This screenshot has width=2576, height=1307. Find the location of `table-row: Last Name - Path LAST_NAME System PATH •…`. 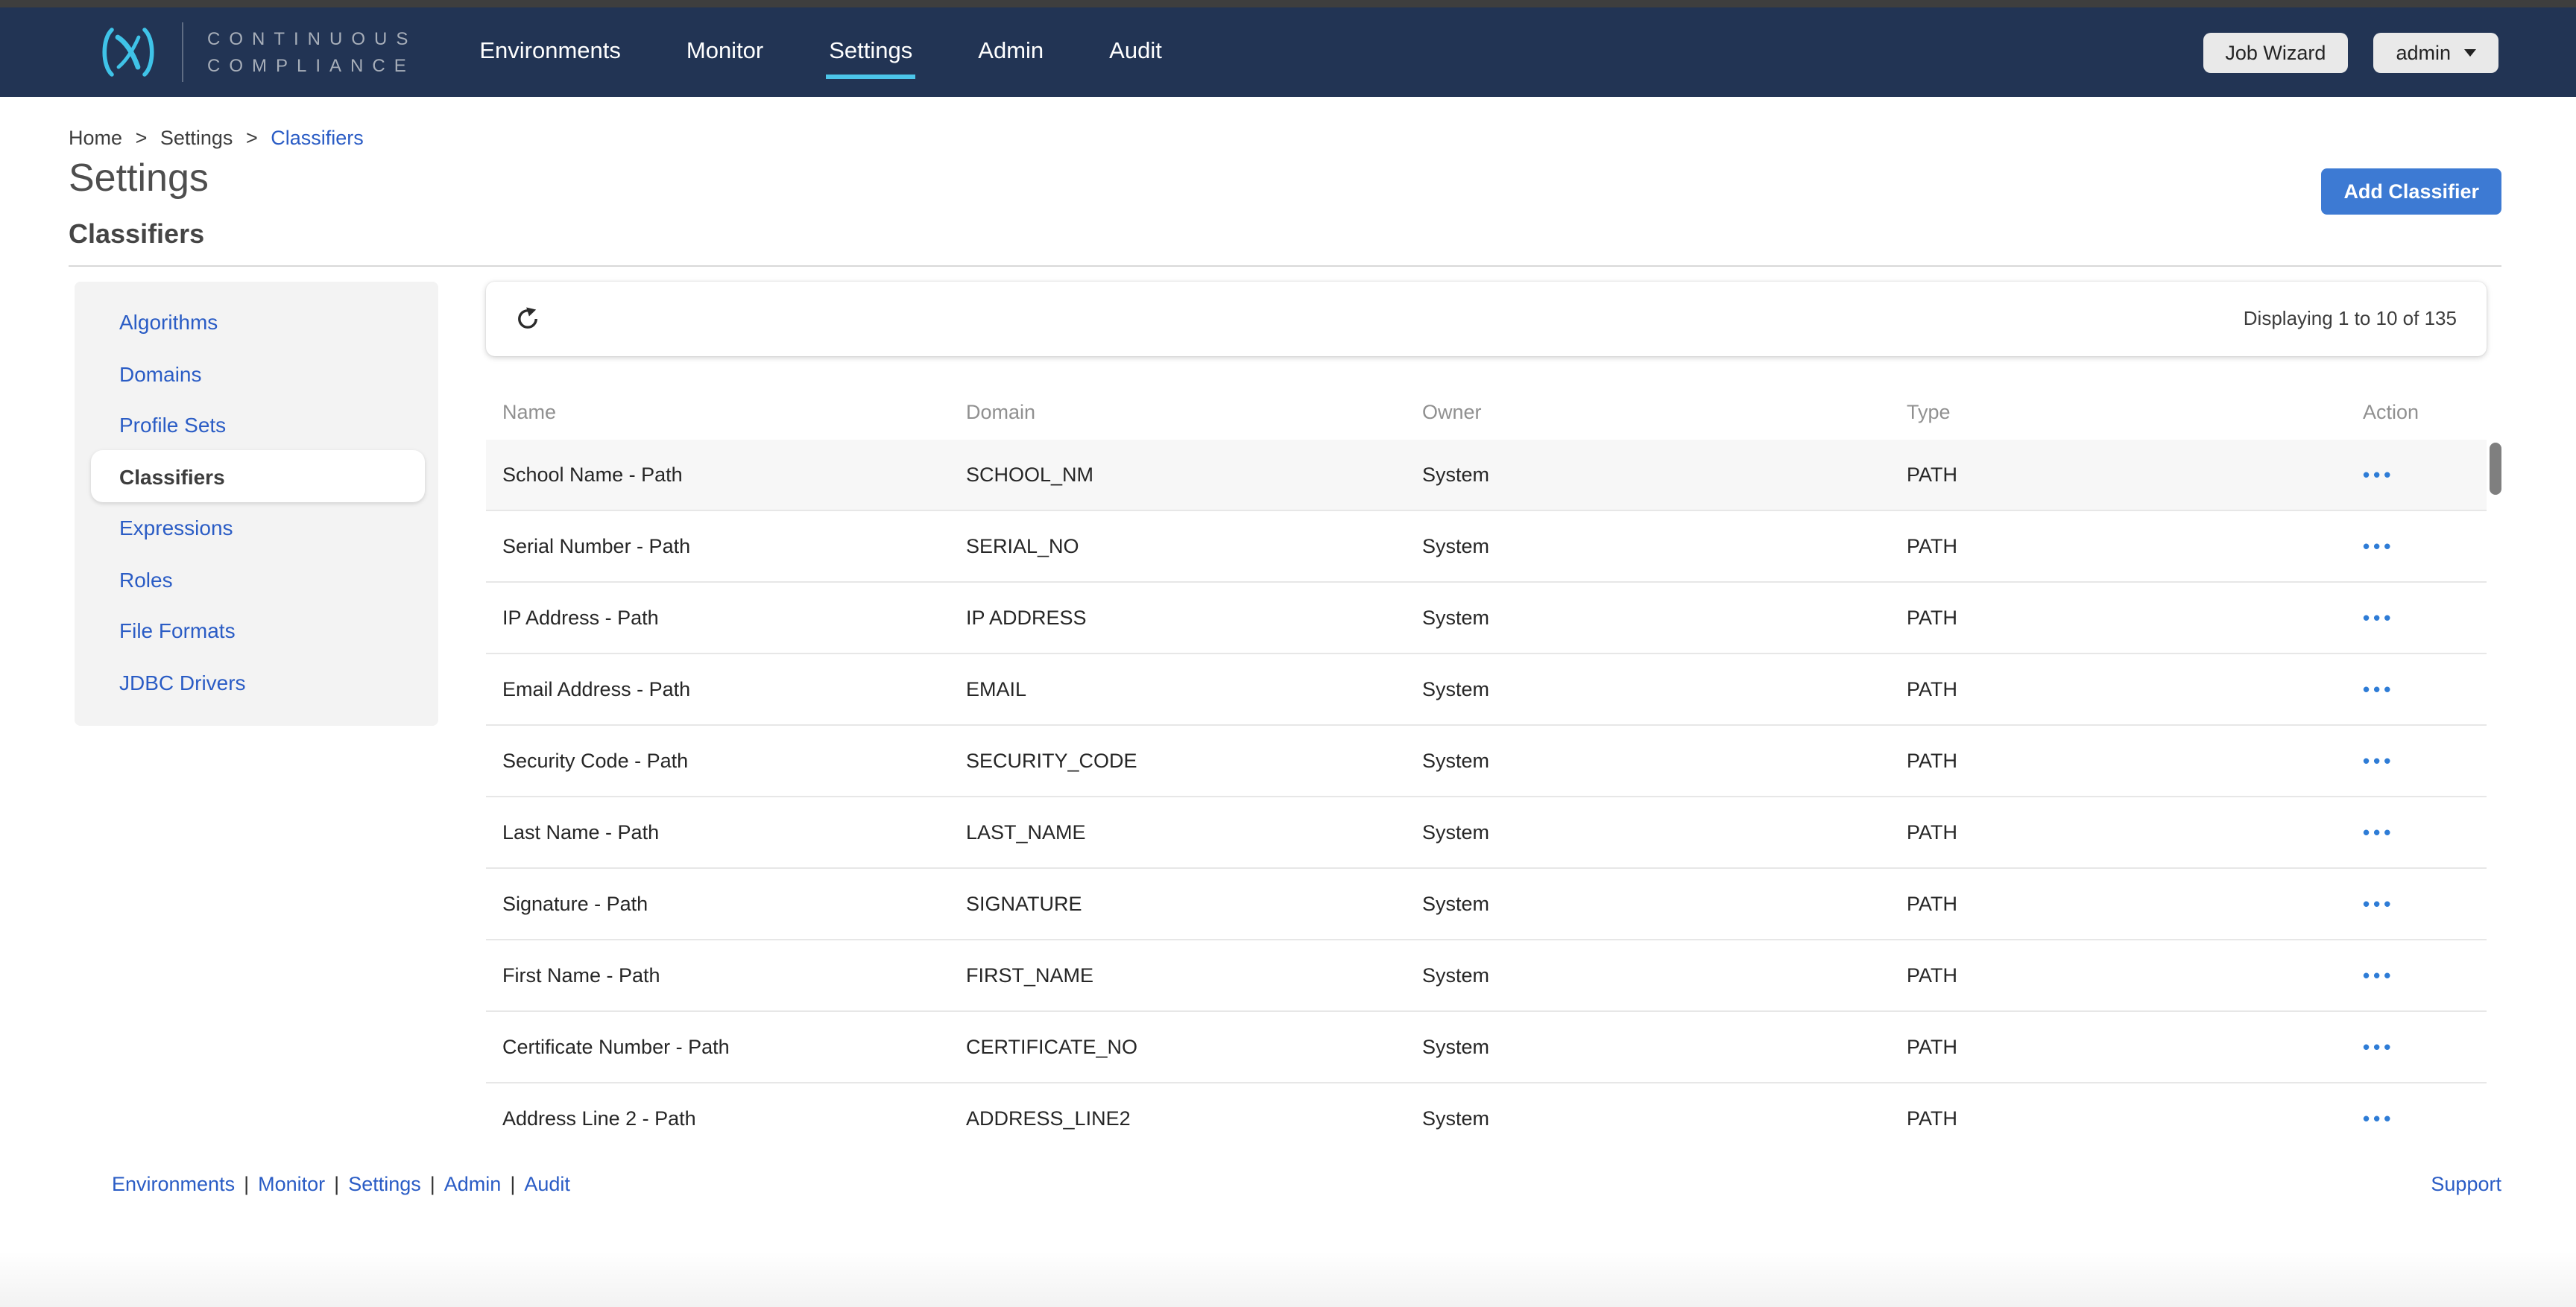

table-row: Last Name - Path LAST_NAME System PATH •… is located at coordinates (1487, 833).